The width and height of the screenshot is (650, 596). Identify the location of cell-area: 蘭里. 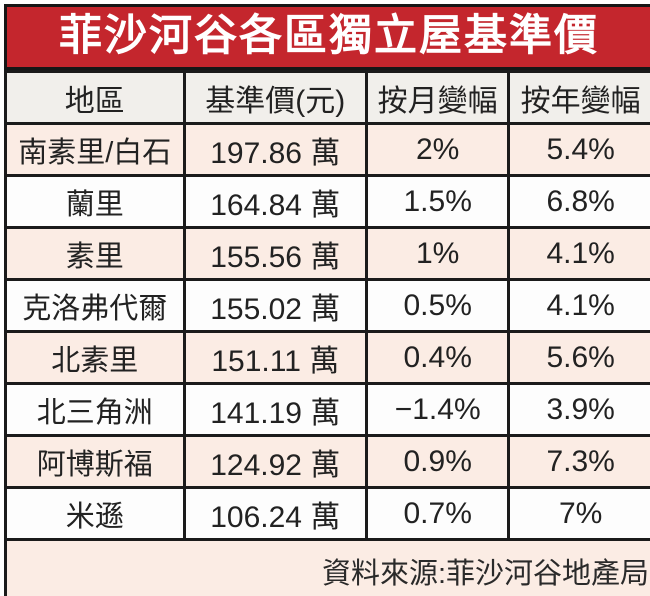
(95, 201).